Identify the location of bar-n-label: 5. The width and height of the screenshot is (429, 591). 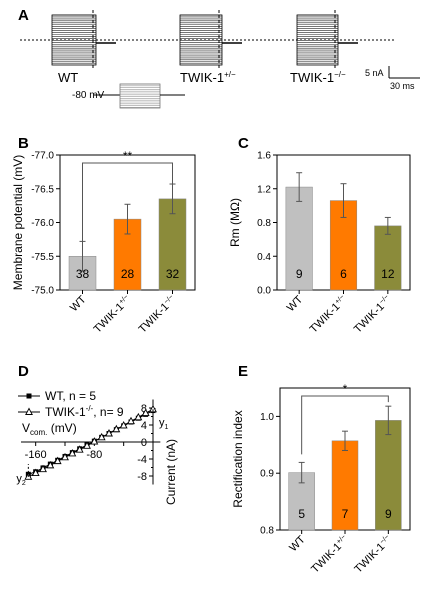
(301, 514).